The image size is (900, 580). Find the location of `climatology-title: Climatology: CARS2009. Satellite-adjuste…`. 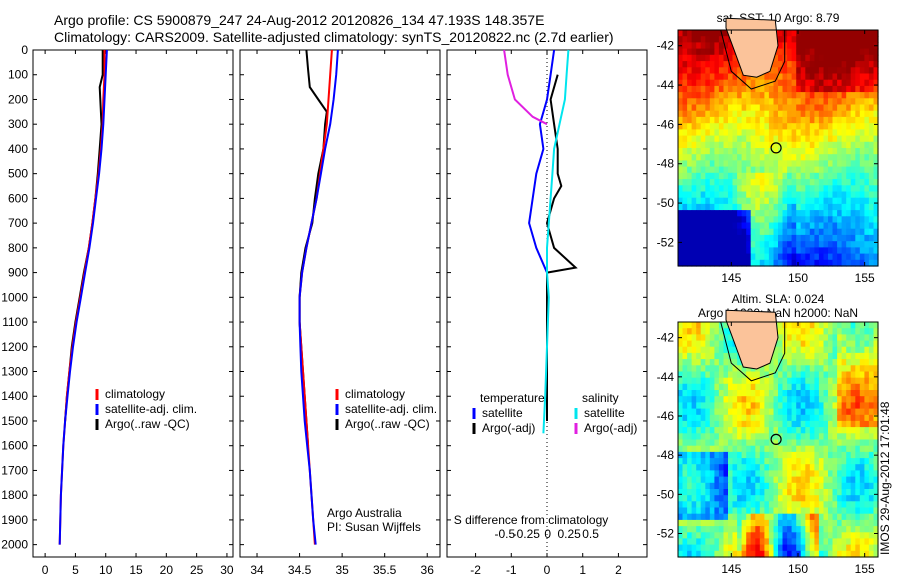

climatology-title: Climatology: CARS2009. Satellite-adjuste… is located at coordinates (334, 37).